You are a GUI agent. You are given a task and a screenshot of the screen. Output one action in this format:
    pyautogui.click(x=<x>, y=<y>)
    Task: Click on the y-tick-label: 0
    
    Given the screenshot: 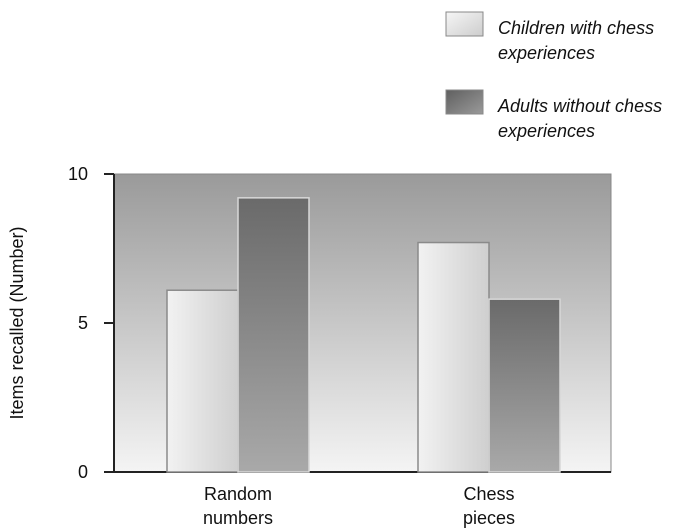 What is the action you would take?
    pyautogui.click(x=83, y=472)
    